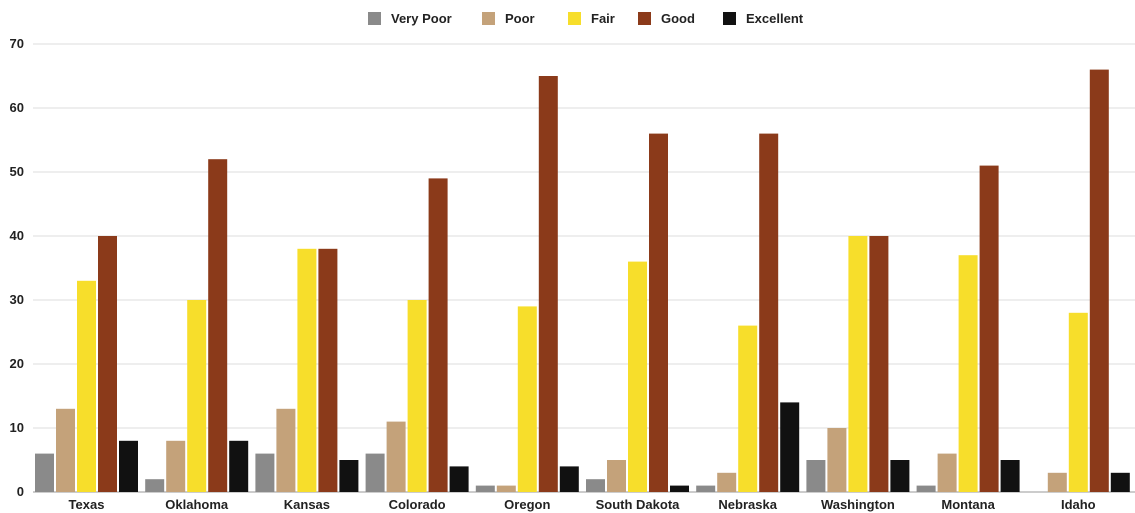 The width and height of the screenshot is (1135, 513). I want to click on x-category-label: Montana, so click(968, 504).